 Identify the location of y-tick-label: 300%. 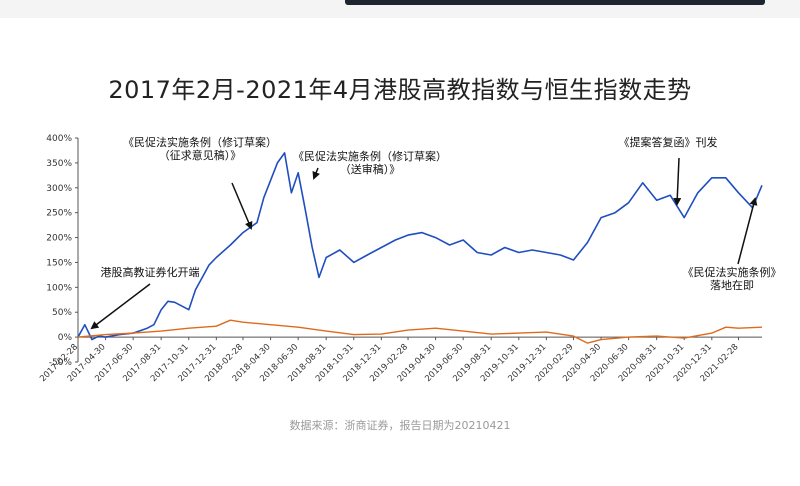
(59, 189).